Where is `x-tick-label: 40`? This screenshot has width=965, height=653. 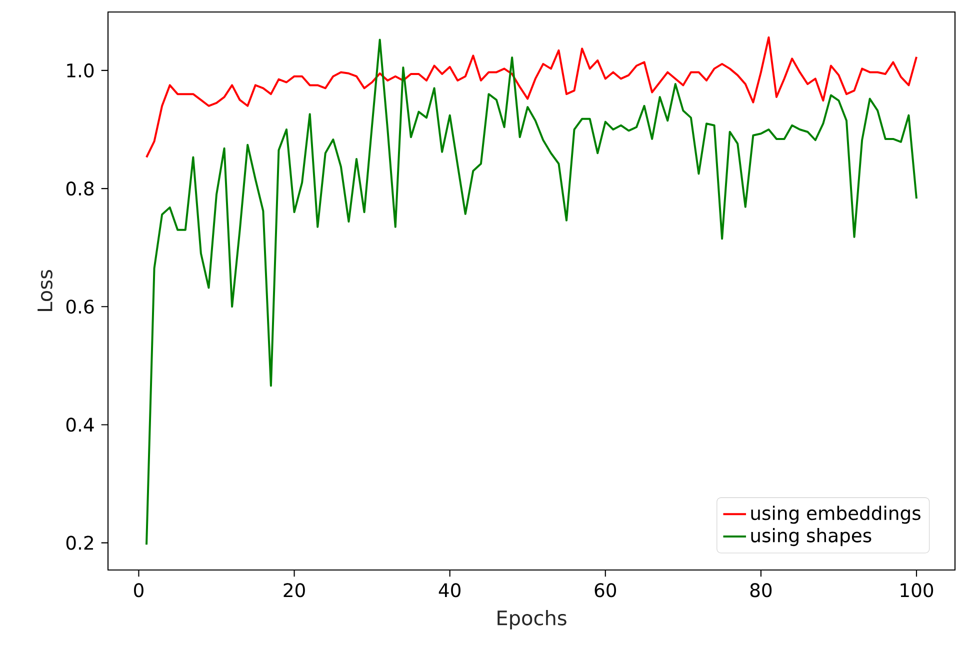 x-tick-label: 40 is located at coordinates (449, 590).